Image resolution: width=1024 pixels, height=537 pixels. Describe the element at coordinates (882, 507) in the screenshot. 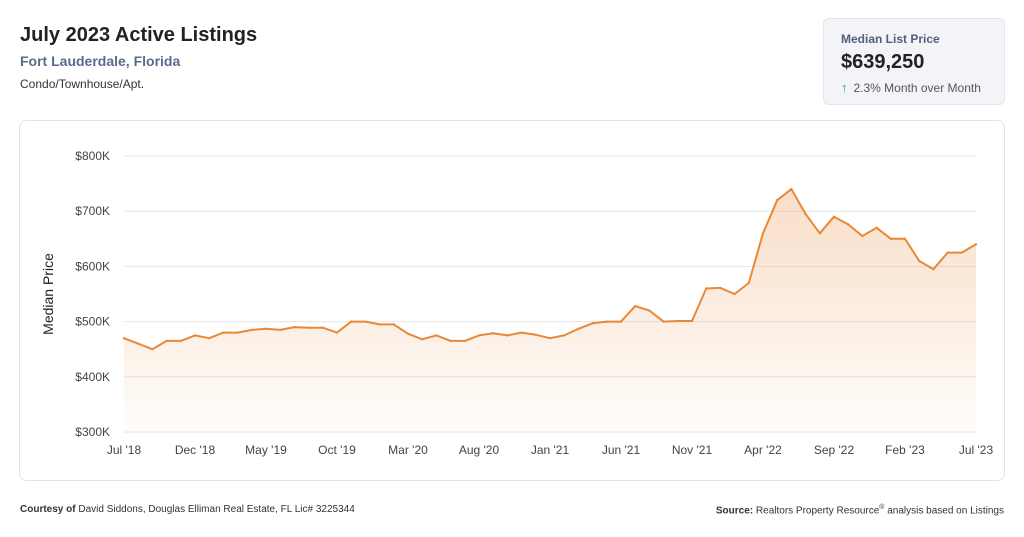

I see `registered-mark: ®` at that location.